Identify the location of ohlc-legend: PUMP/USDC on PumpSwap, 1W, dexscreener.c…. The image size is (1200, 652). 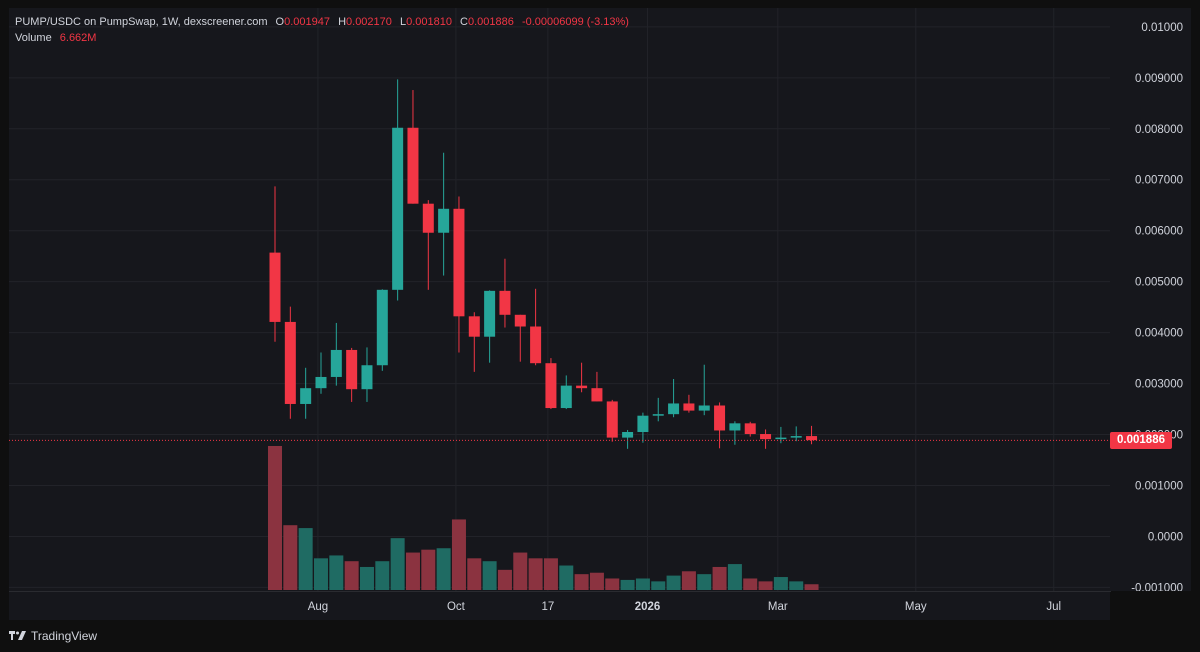
(322, 22).